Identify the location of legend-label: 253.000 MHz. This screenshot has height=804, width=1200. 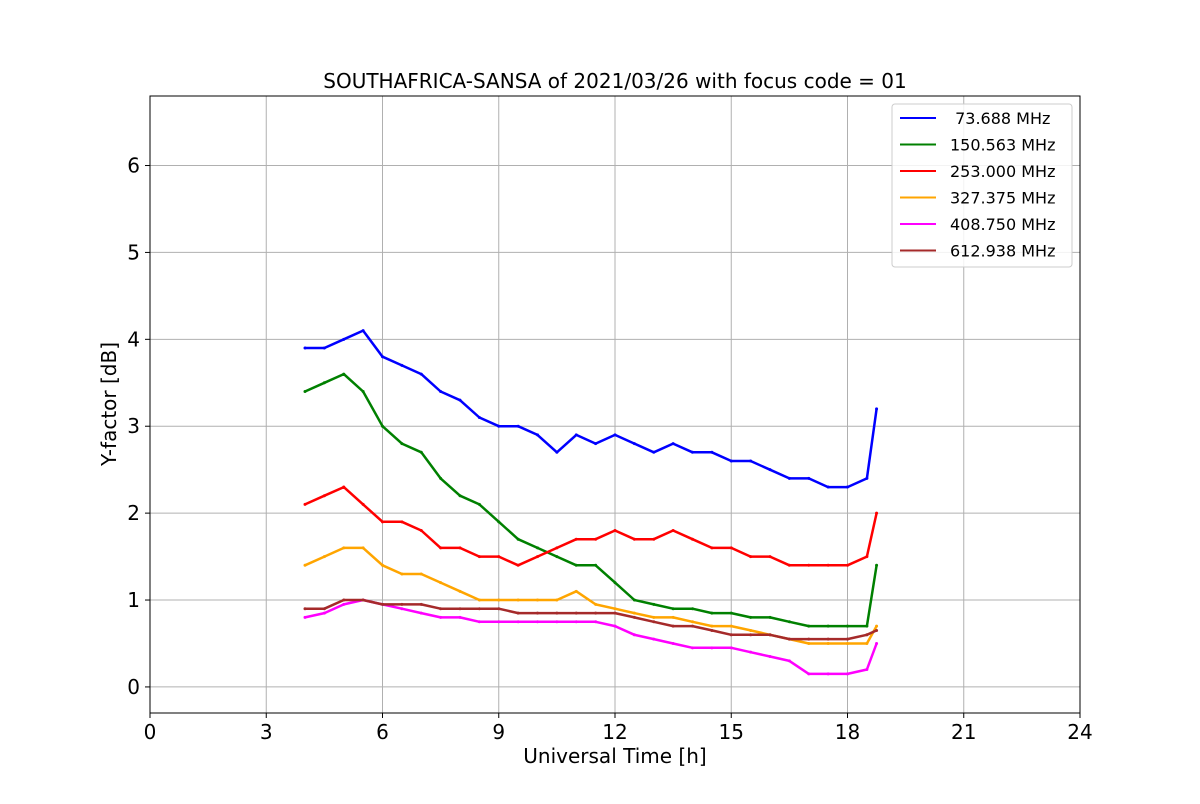
(1002, 171).